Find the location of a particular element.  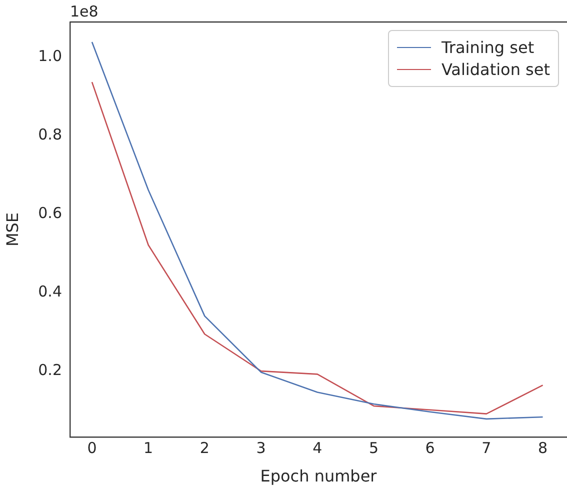

x-tick-label: 5 is located at coordinates (373, 447).